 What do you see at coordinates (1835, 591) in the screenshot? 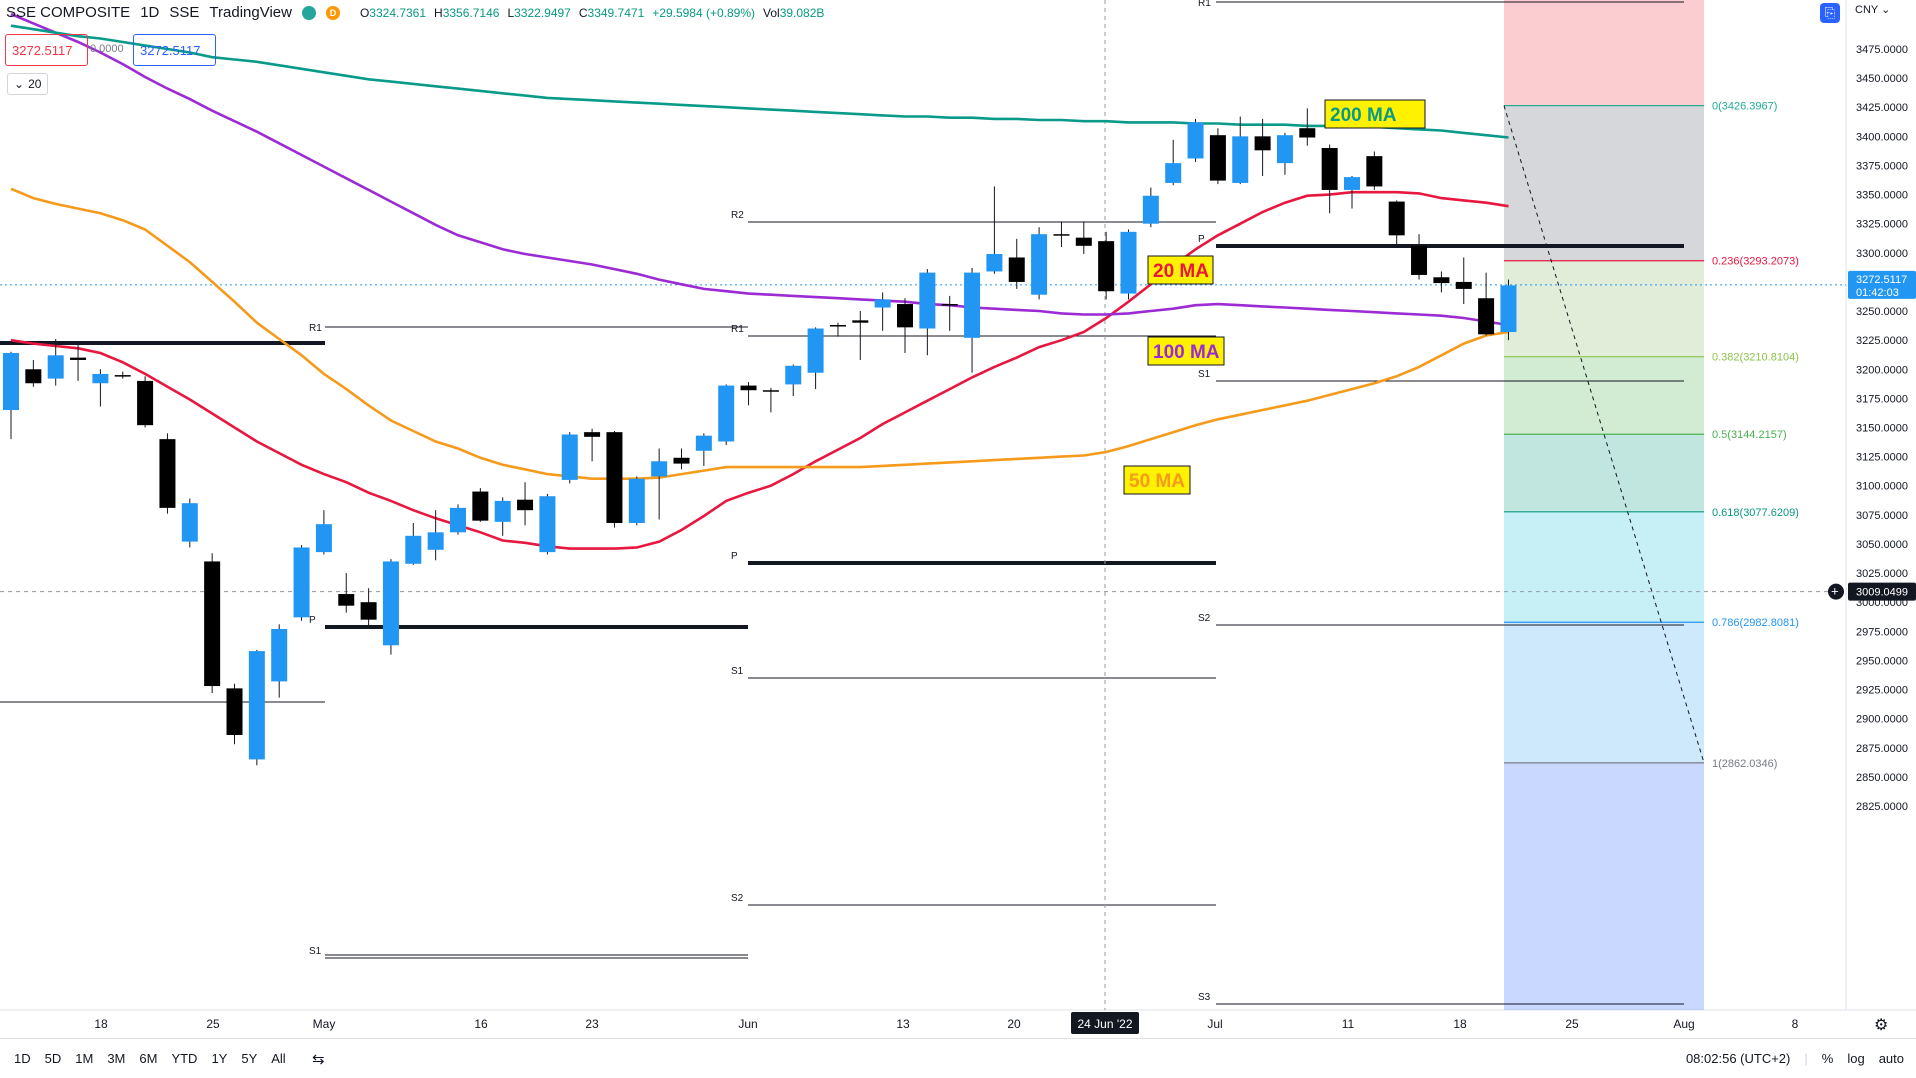
I see `plus-icon: +` at bounding box center [1835, 591].